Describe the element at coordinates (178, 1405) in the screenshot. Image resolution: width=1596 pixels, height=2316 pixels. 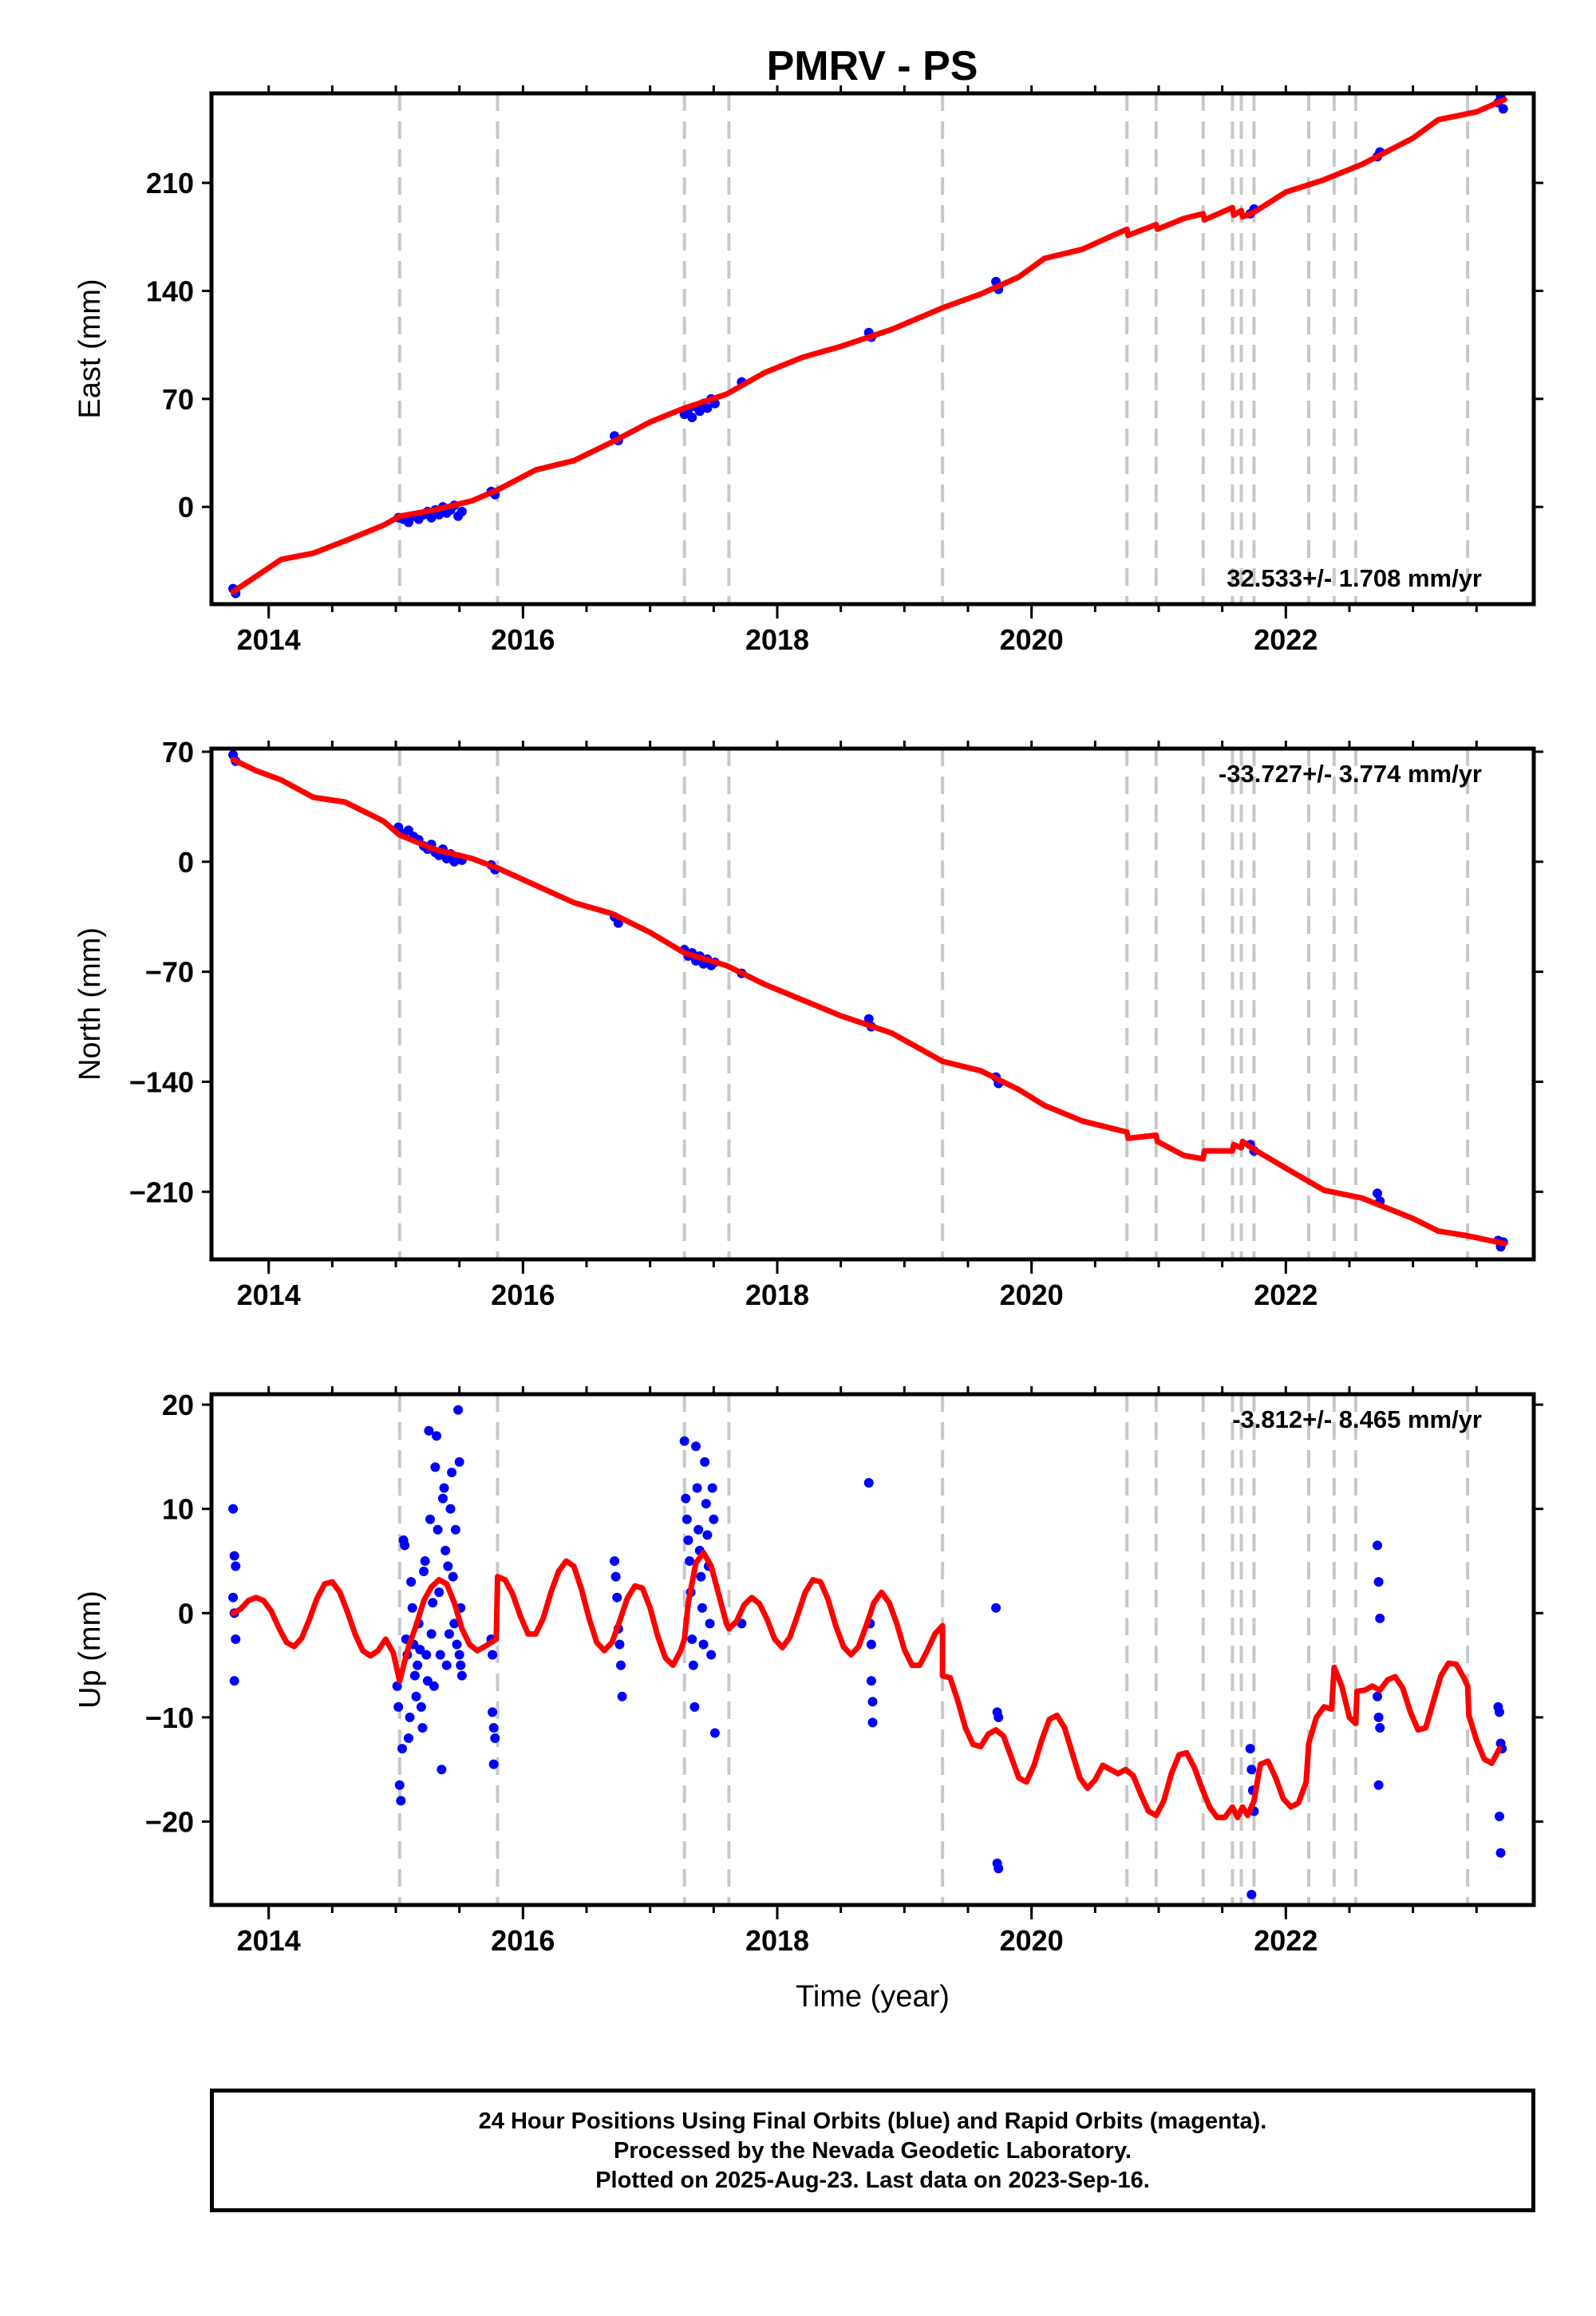
I see `y-tick-label: 20` at that location.